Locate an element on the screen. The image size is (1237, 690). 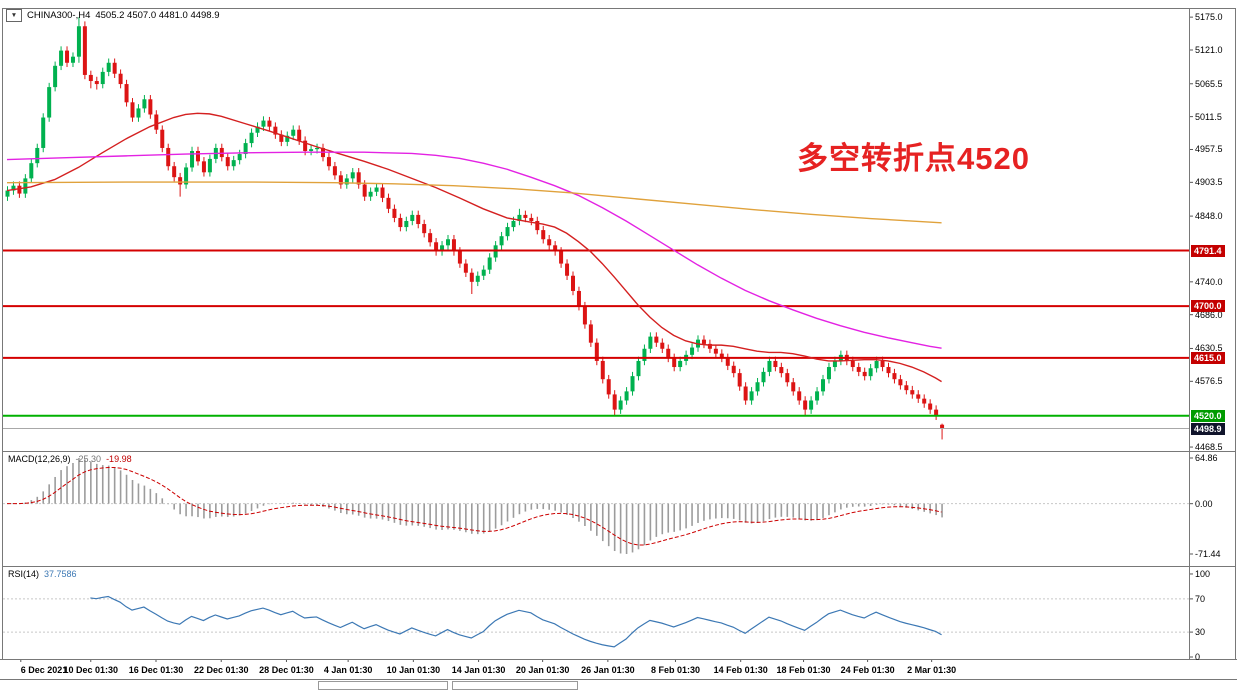
chart-annotation: 多空转折点4520 is located at coordinates (913, 158).